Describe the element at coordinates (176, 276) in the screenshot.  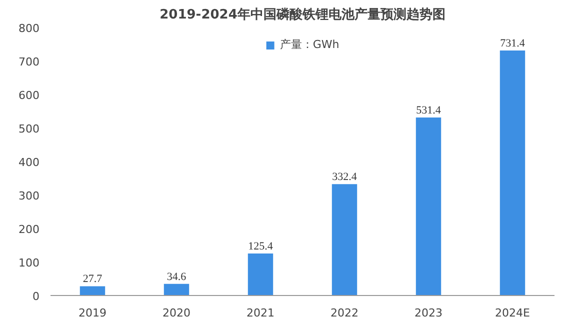
I see `data-label: 34.6` at that location.